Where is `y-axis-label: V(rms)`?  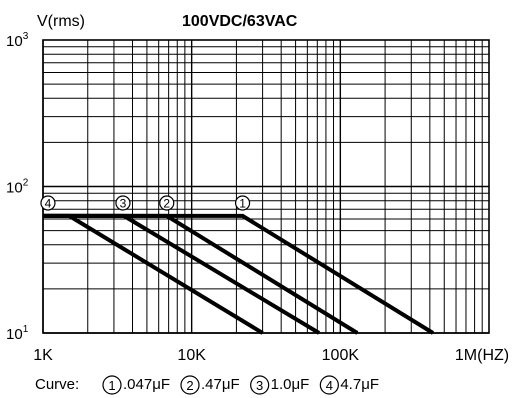 y-axis-label: V(rms) is located at coordinates (61, 21).